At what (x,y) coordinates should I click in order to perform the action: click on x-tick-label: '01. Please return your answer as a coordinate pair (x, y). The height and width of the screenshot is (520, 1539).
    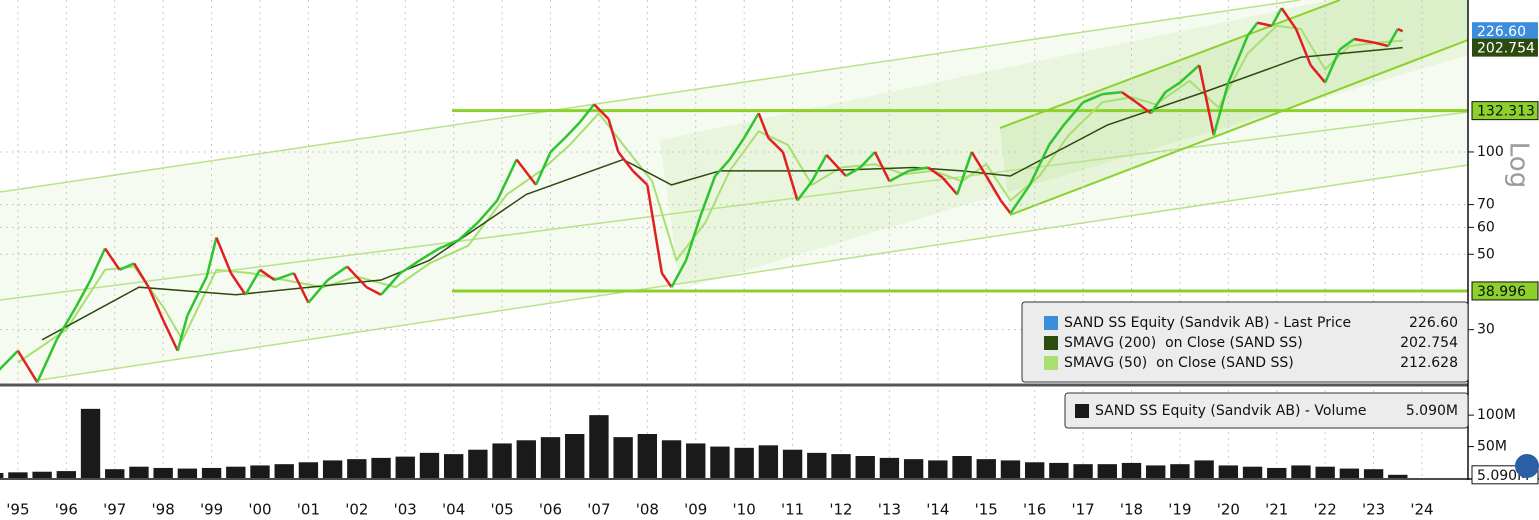
    Looking at the image, I should click on (308, 510).